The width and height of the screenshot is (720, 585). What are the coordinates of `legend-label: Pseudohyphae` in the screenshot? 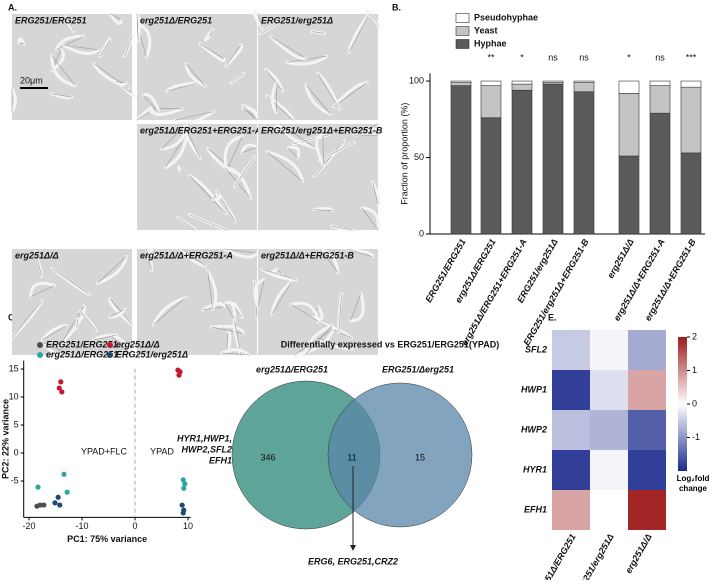 It's located at (506, 17).